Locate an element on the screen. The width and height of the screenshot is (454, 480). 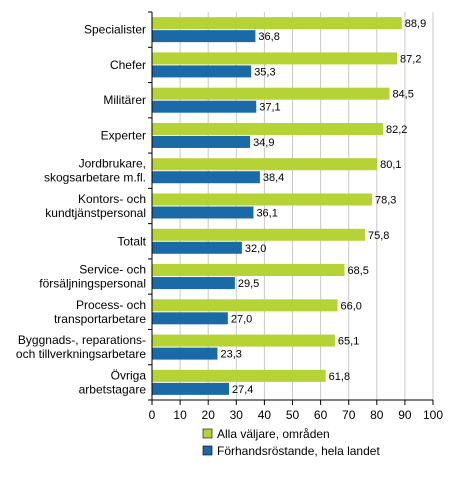
data-label: 75,8 is located at coordinates (378, 236).